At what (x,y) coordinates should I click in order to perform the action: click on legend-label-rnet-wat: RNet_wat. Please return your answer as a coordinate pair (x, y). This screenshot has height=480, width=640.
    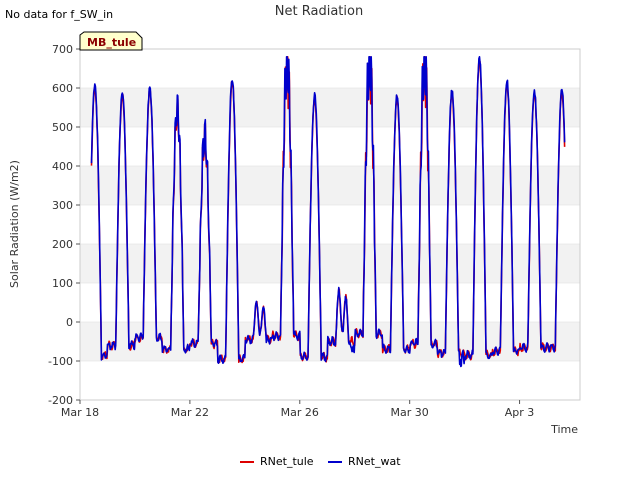
    Looking at the image, I should click on (374, 461).